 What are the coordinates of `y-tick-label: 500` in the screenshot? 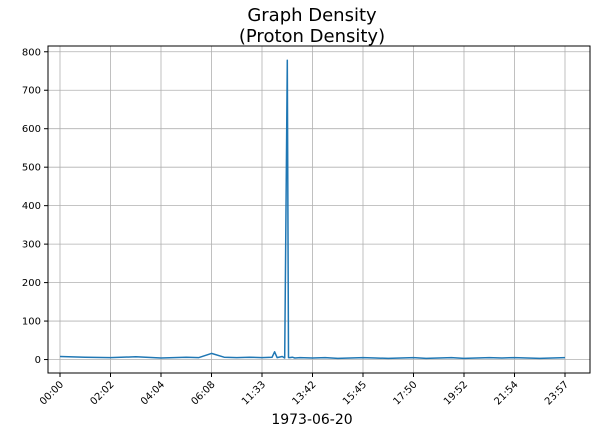 It's located at (31, 168).